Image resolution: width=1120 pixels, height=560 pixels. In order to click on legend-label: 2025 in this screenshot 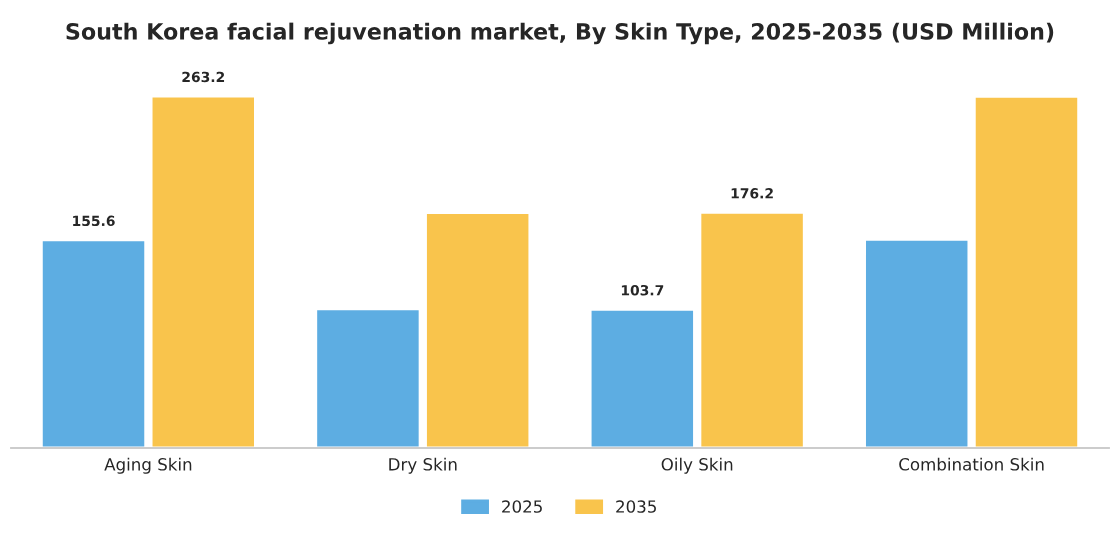, I will do `click(522, 506)`.